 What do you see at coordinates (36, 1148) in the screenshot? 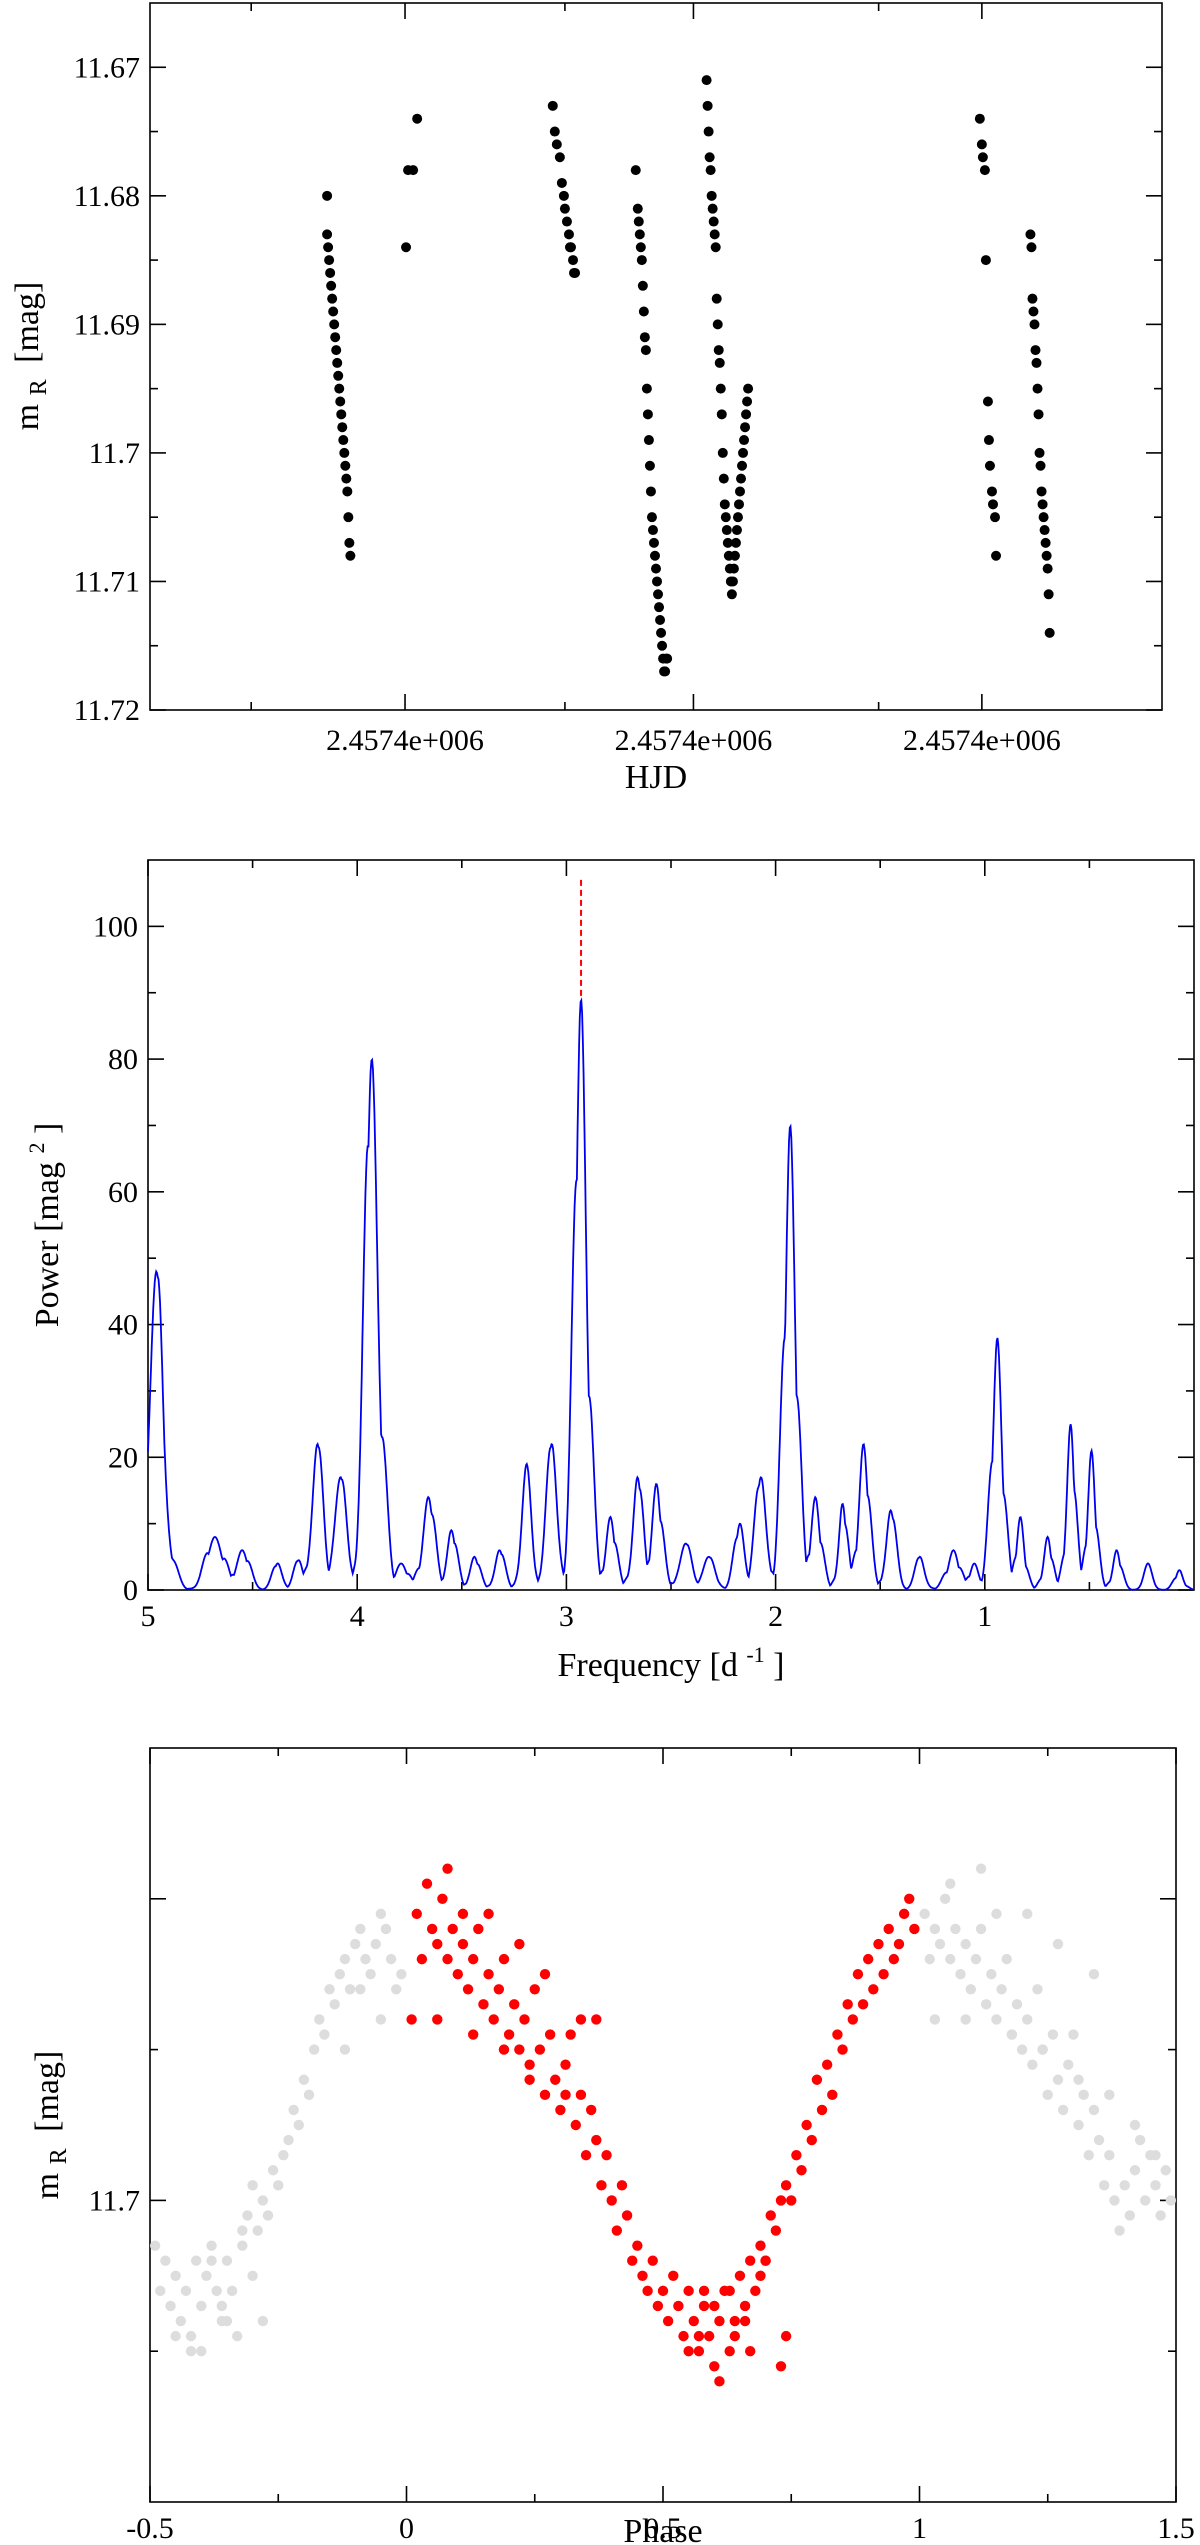
I see `y-axis-label-sup: 2` at bounding box center [36, 1148].